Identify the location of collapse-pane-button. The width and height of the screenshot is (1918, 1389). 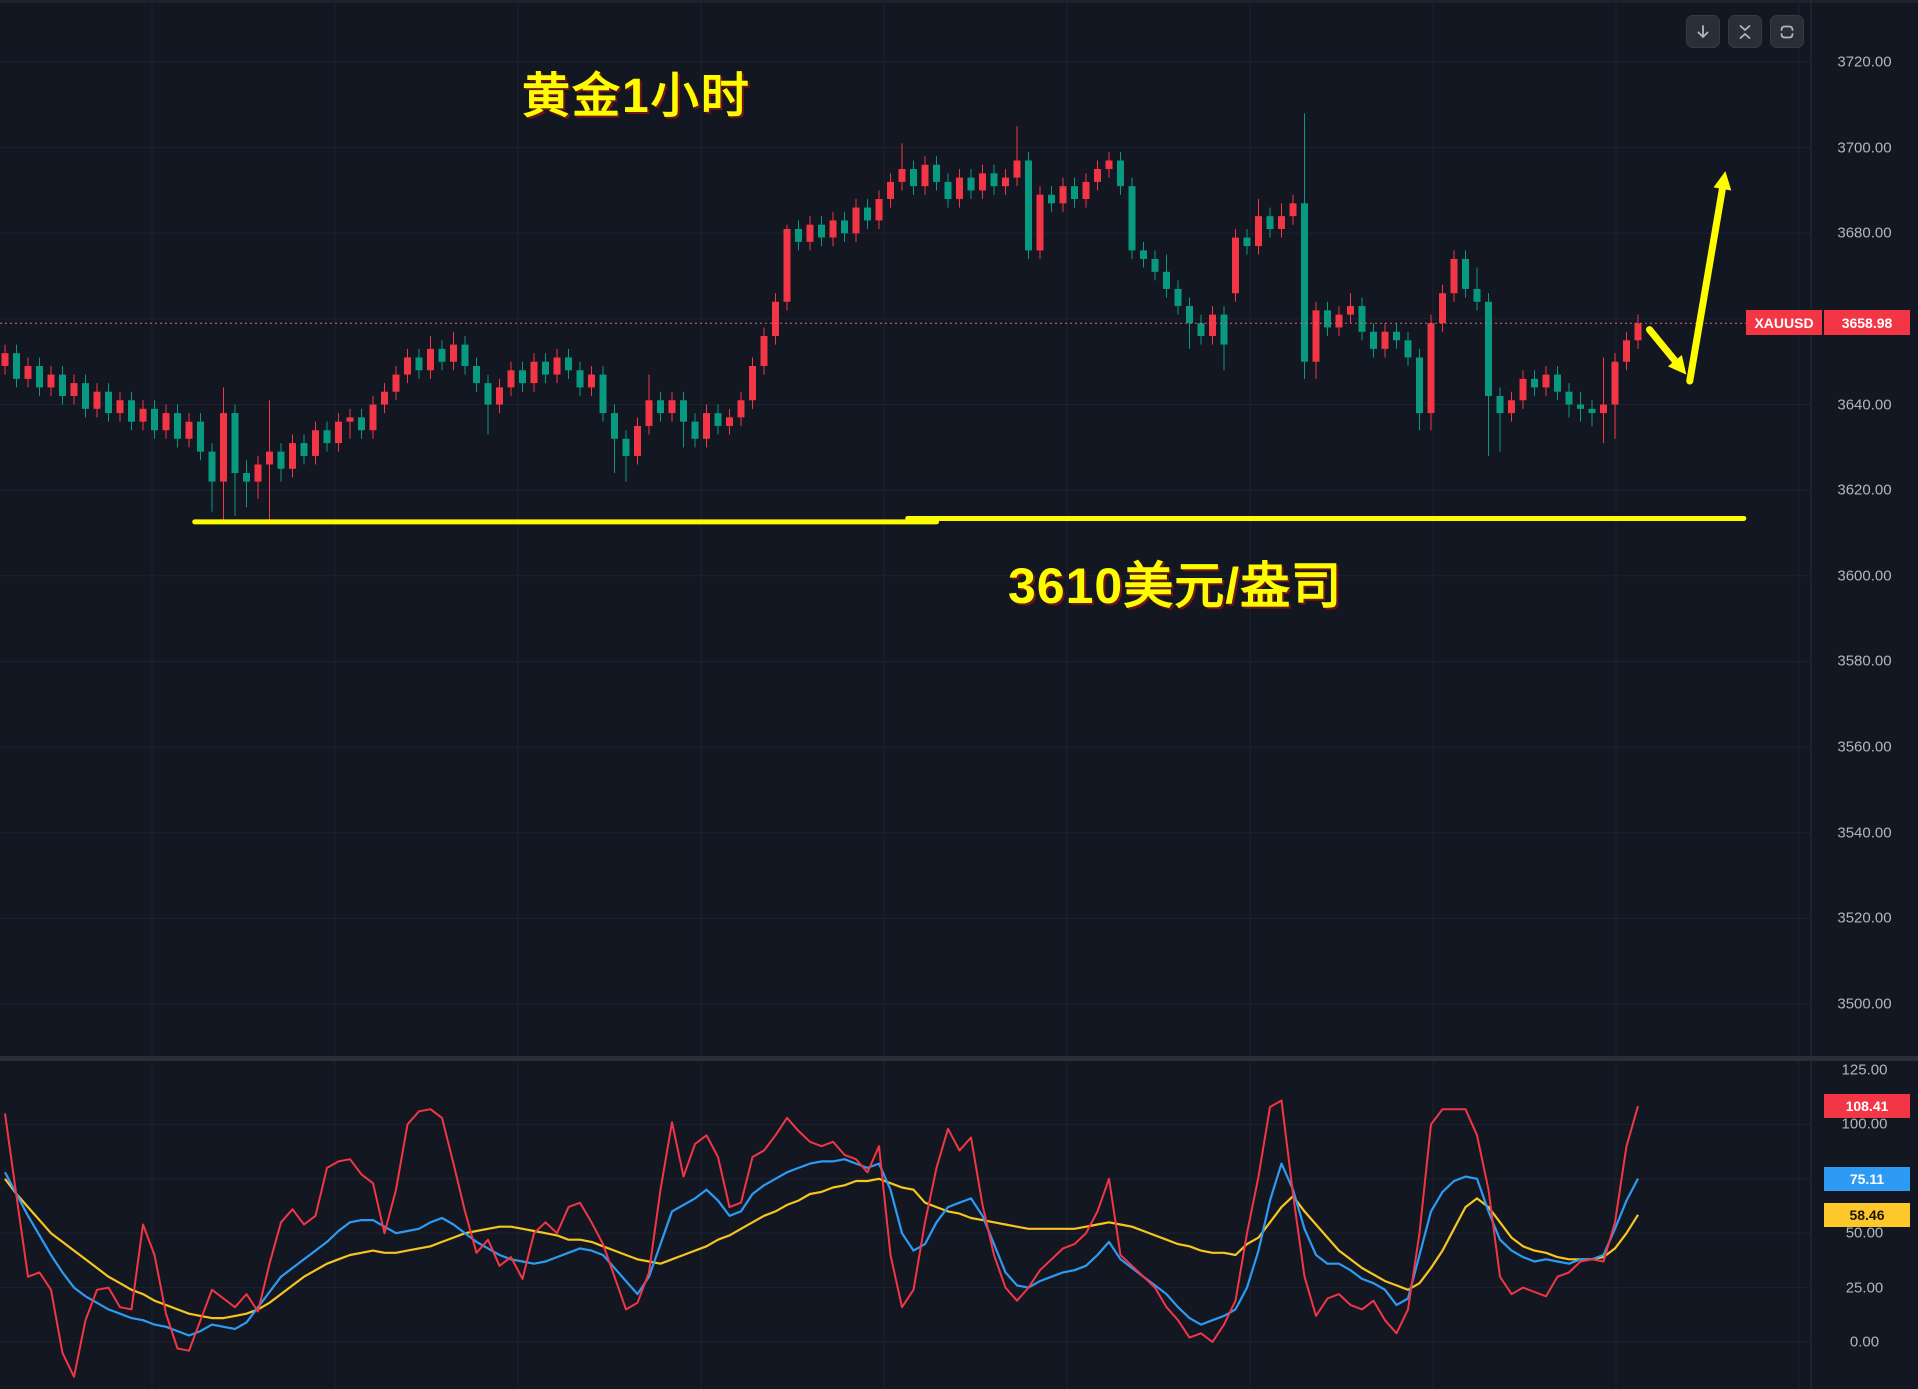
(1745, 31).